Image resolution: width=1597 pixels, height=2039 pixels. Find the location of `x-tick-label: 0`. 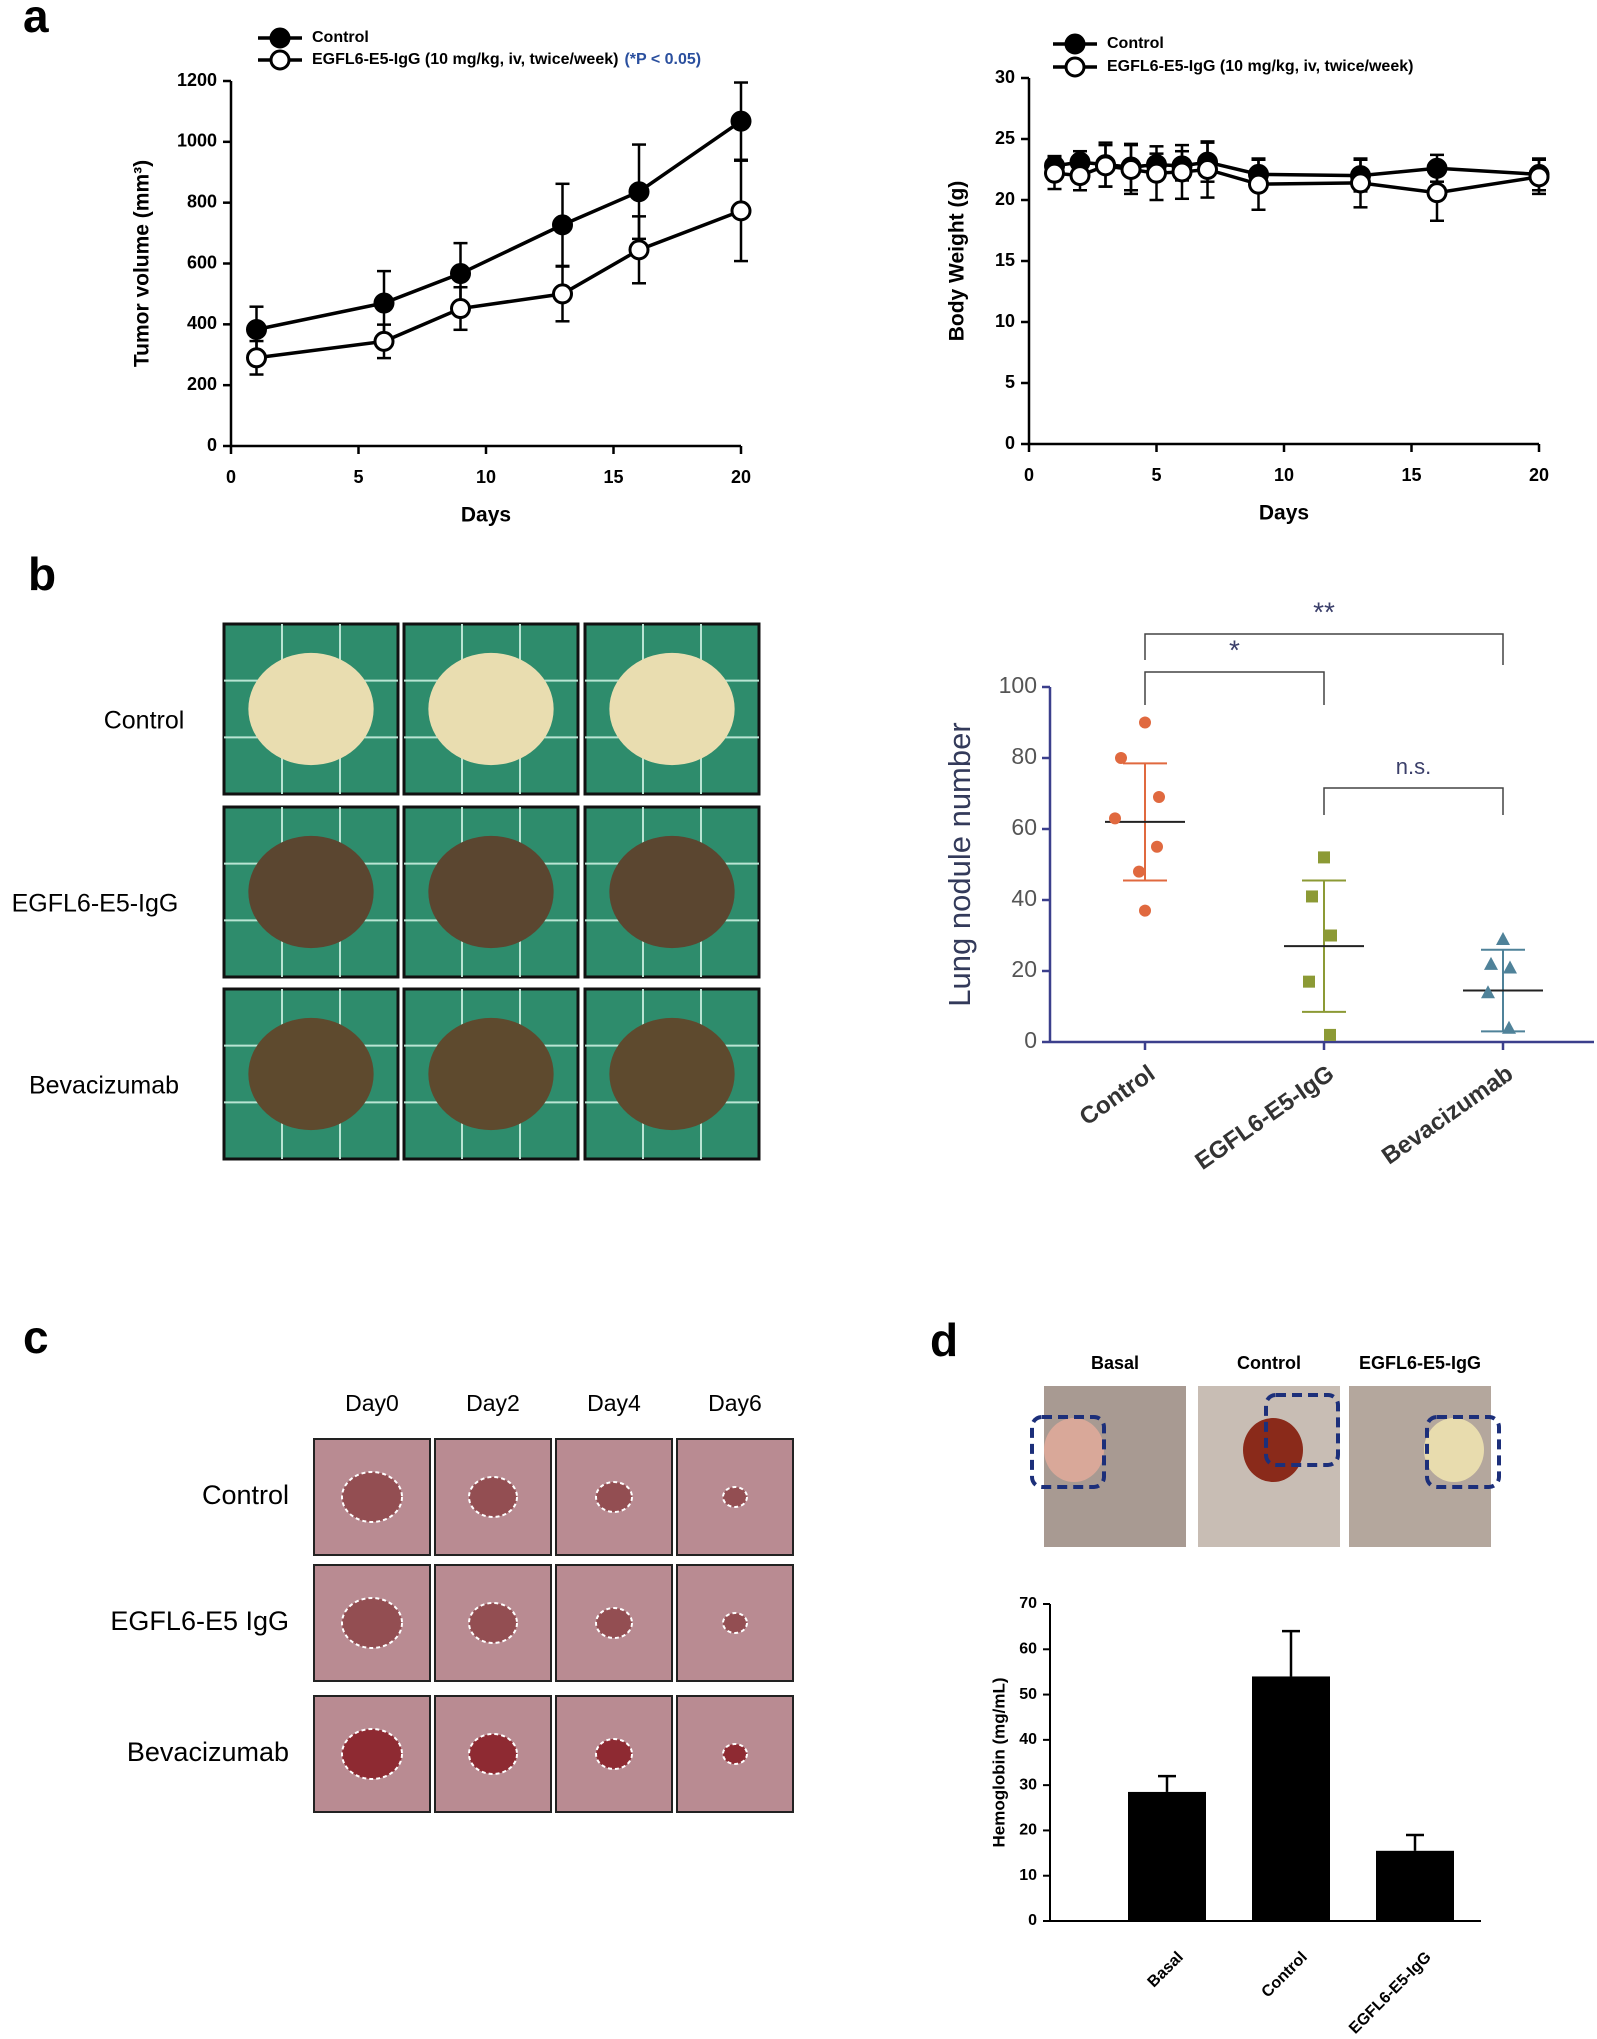

x-tick-label: 0 is located at coordinates (1029, 475).